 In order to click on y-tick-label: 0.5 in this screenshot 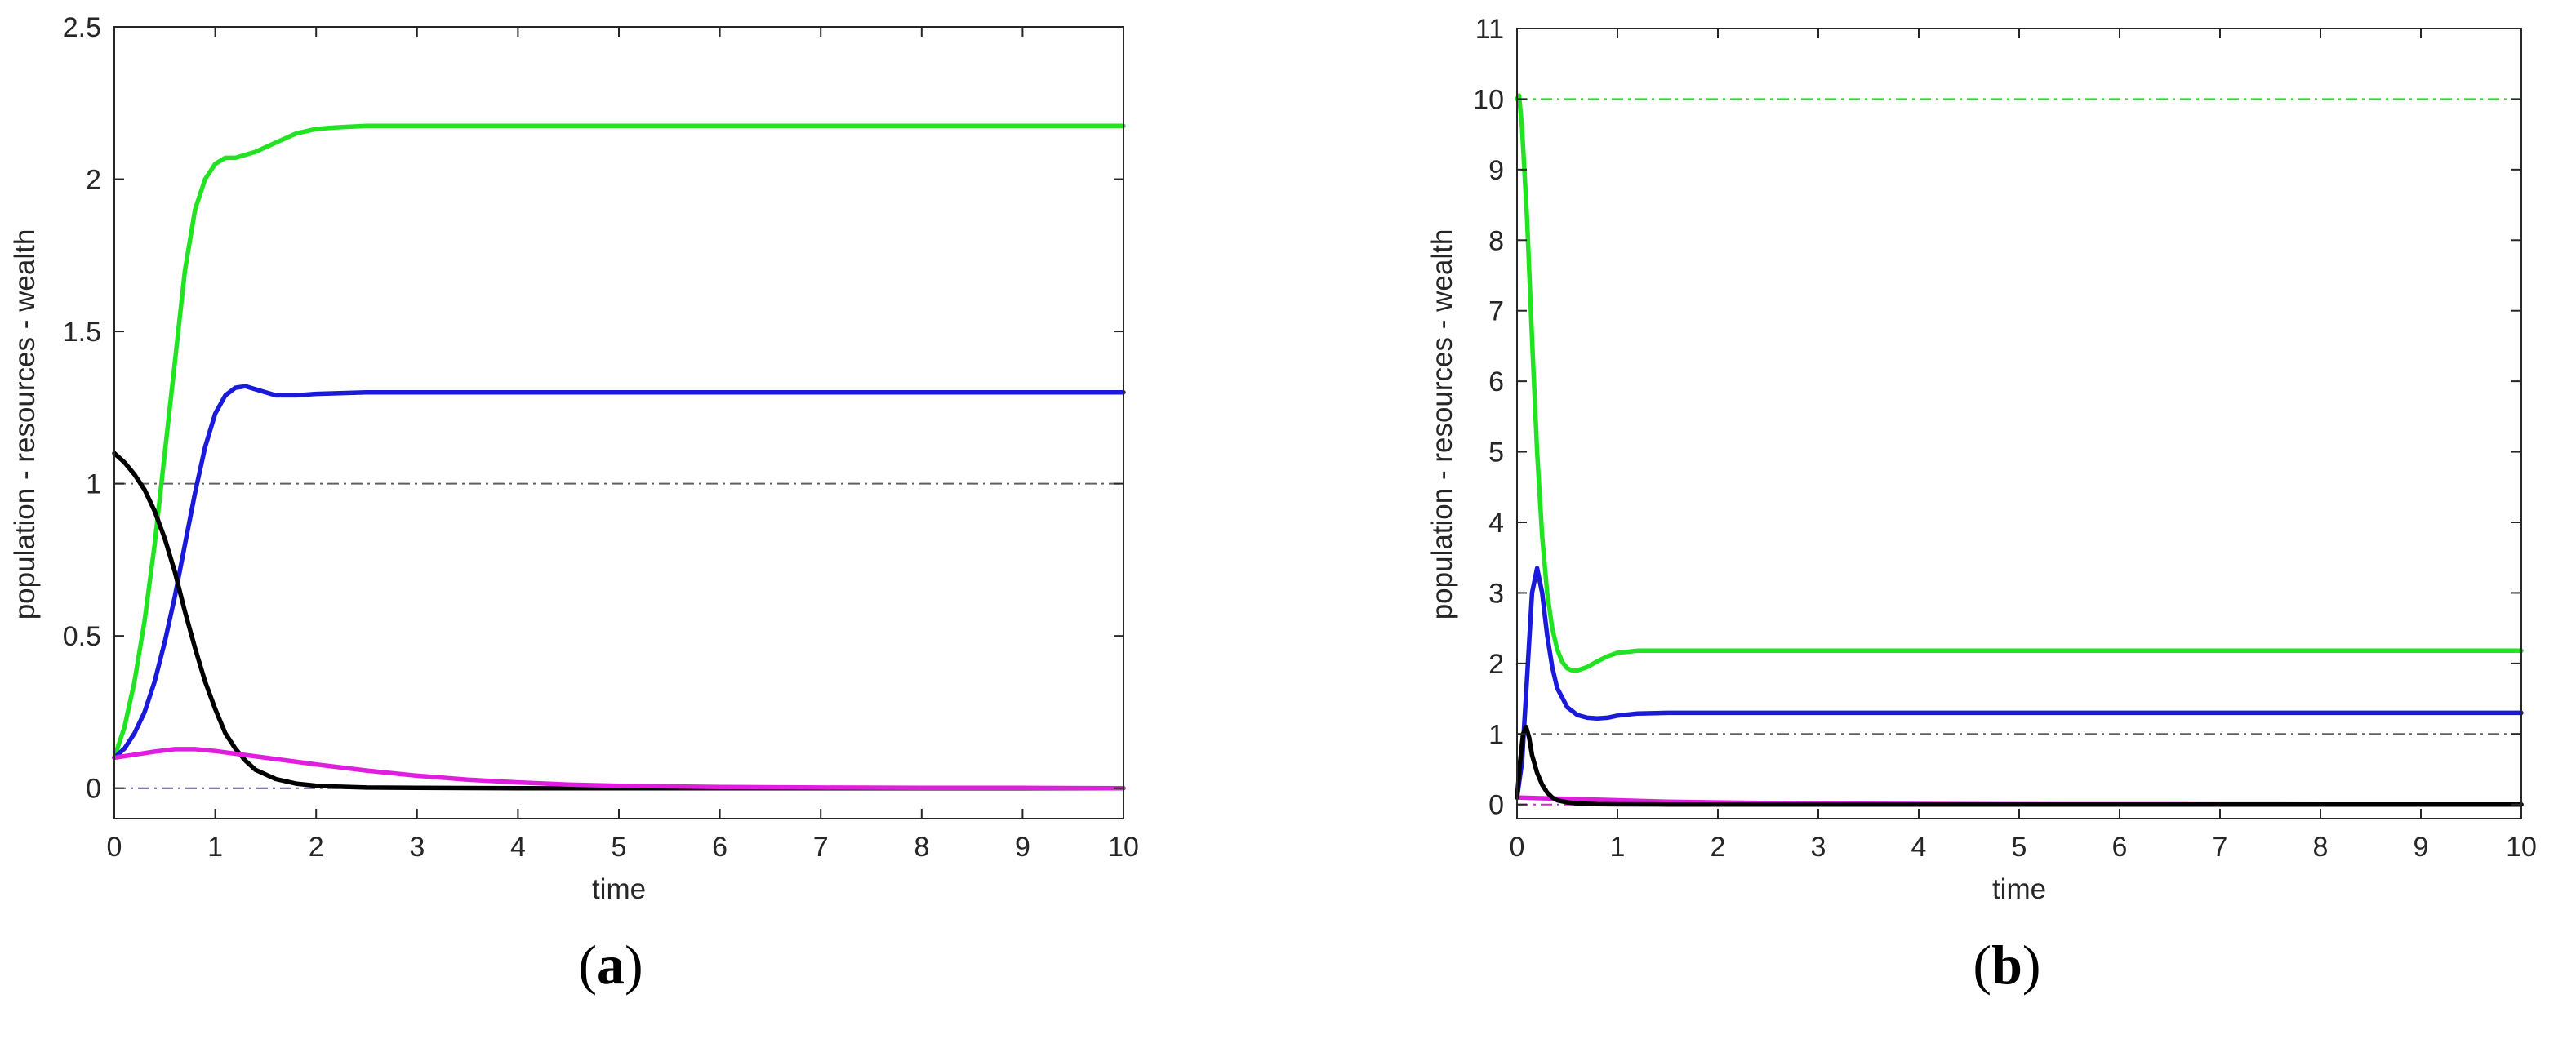, I will do `click(82, 636)`.